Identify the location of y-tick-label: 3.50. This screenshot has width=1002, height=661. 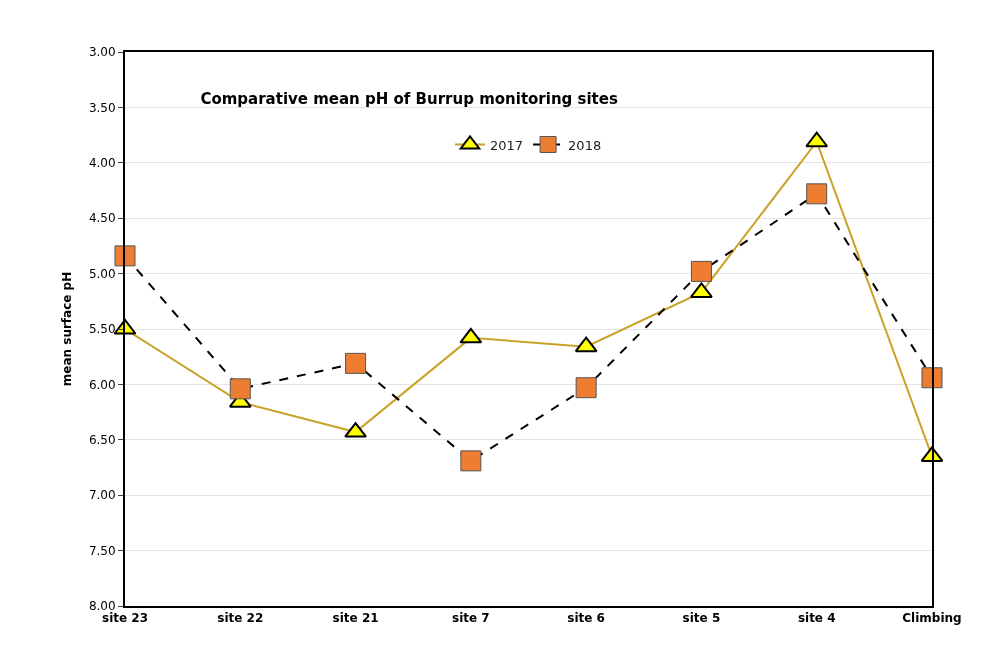
(102, 107).